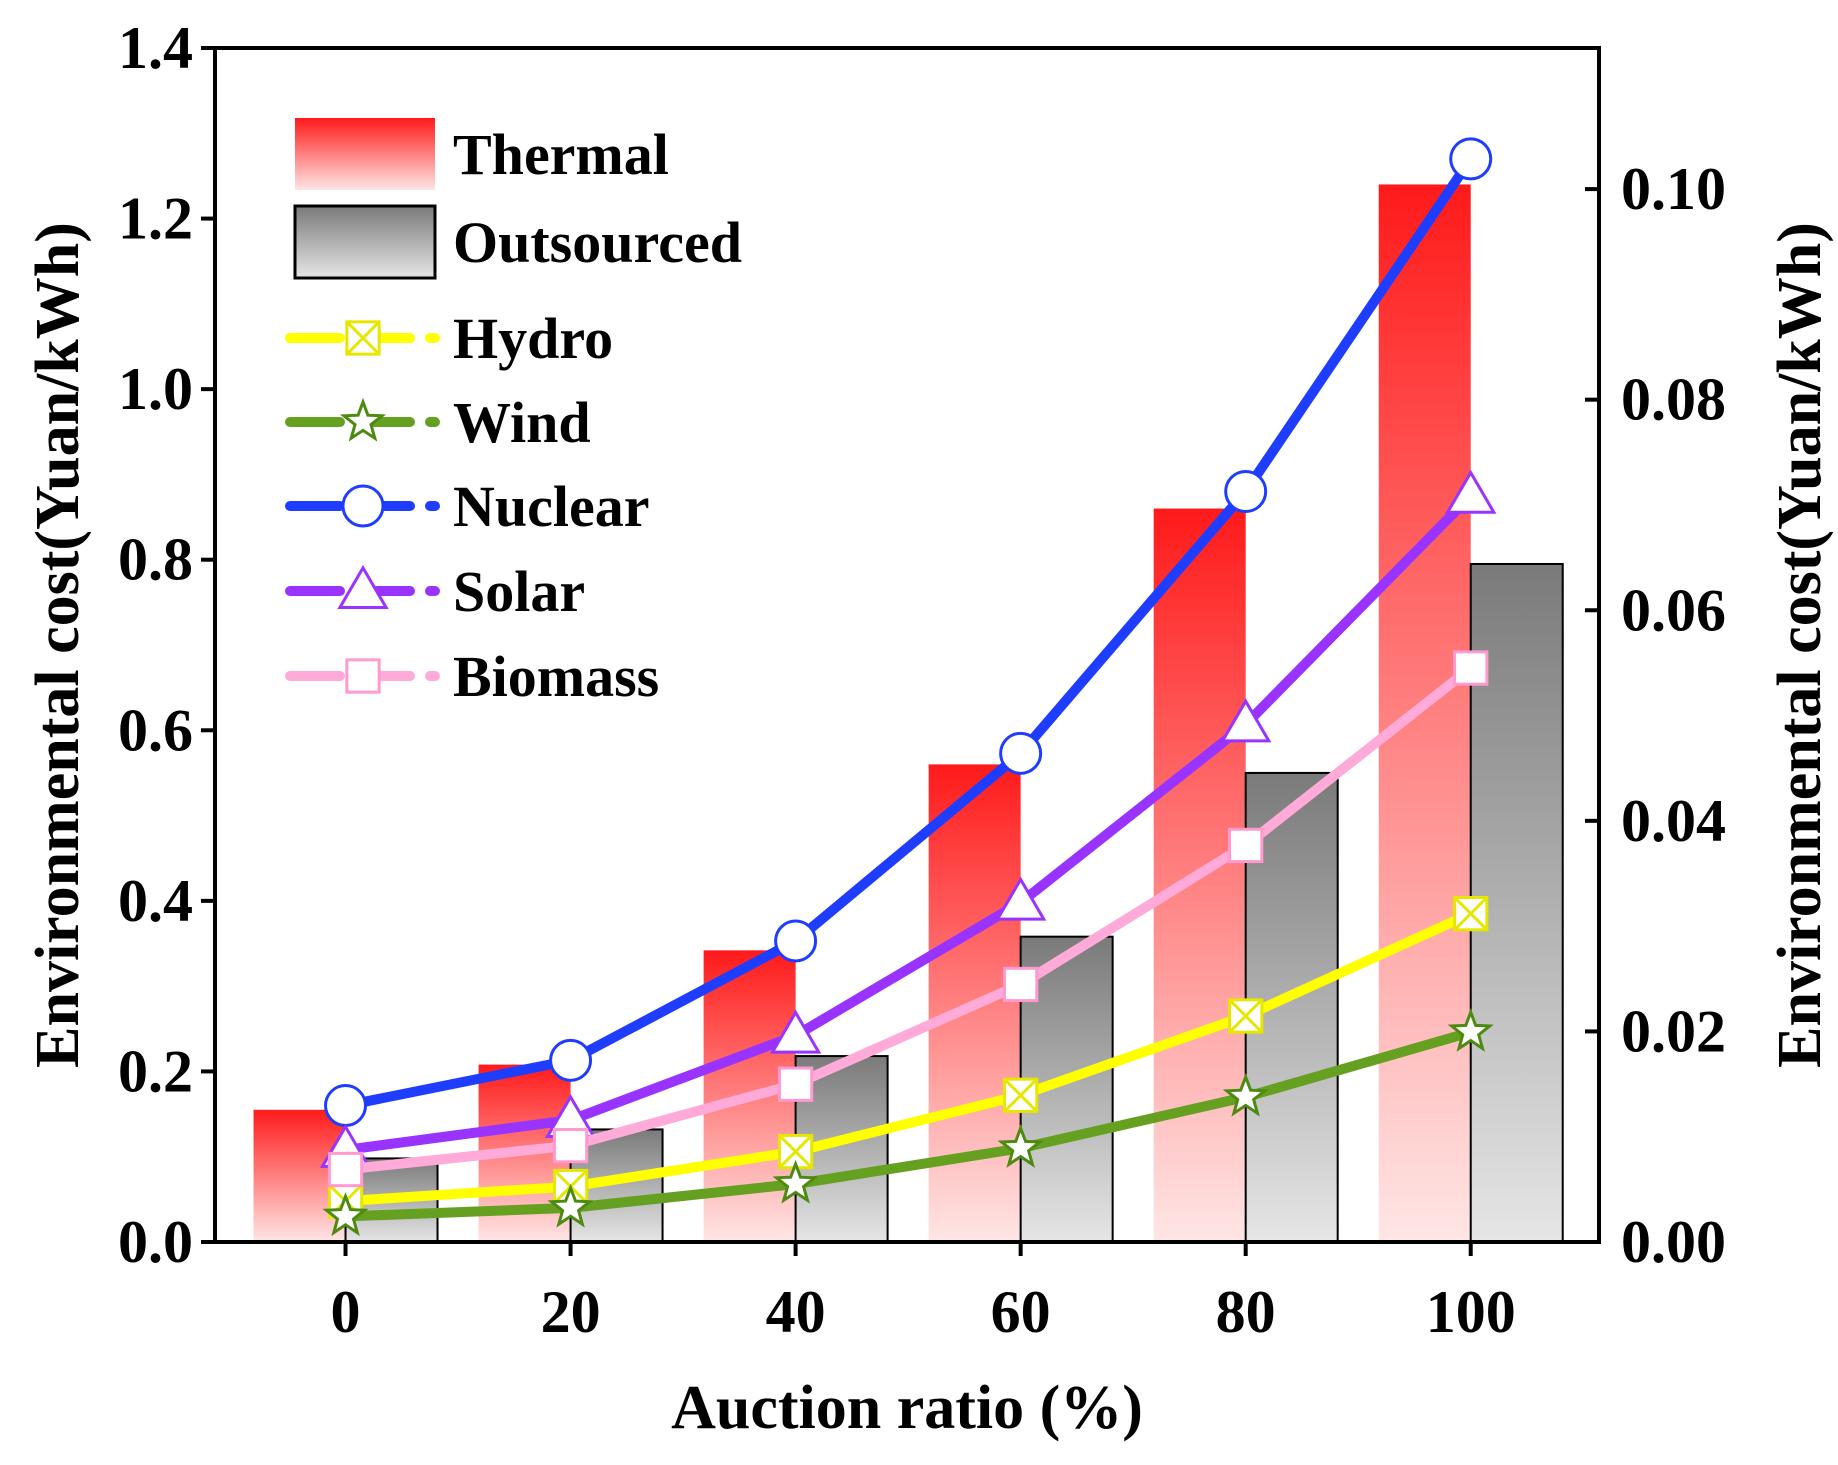 This screenshot has width=1838, height=1465. I want to click on y-right-tick-label: 0.02, so click(1673, 1031).